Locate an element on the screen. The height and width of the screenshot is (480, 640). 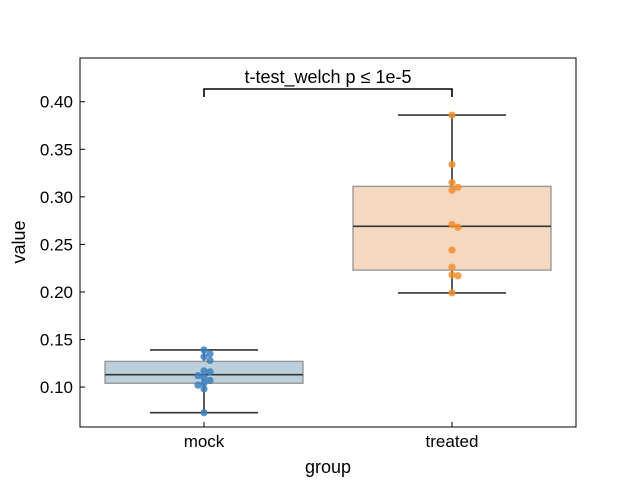
y-tick-label: 0.15 is located at coordinates (56, 340).